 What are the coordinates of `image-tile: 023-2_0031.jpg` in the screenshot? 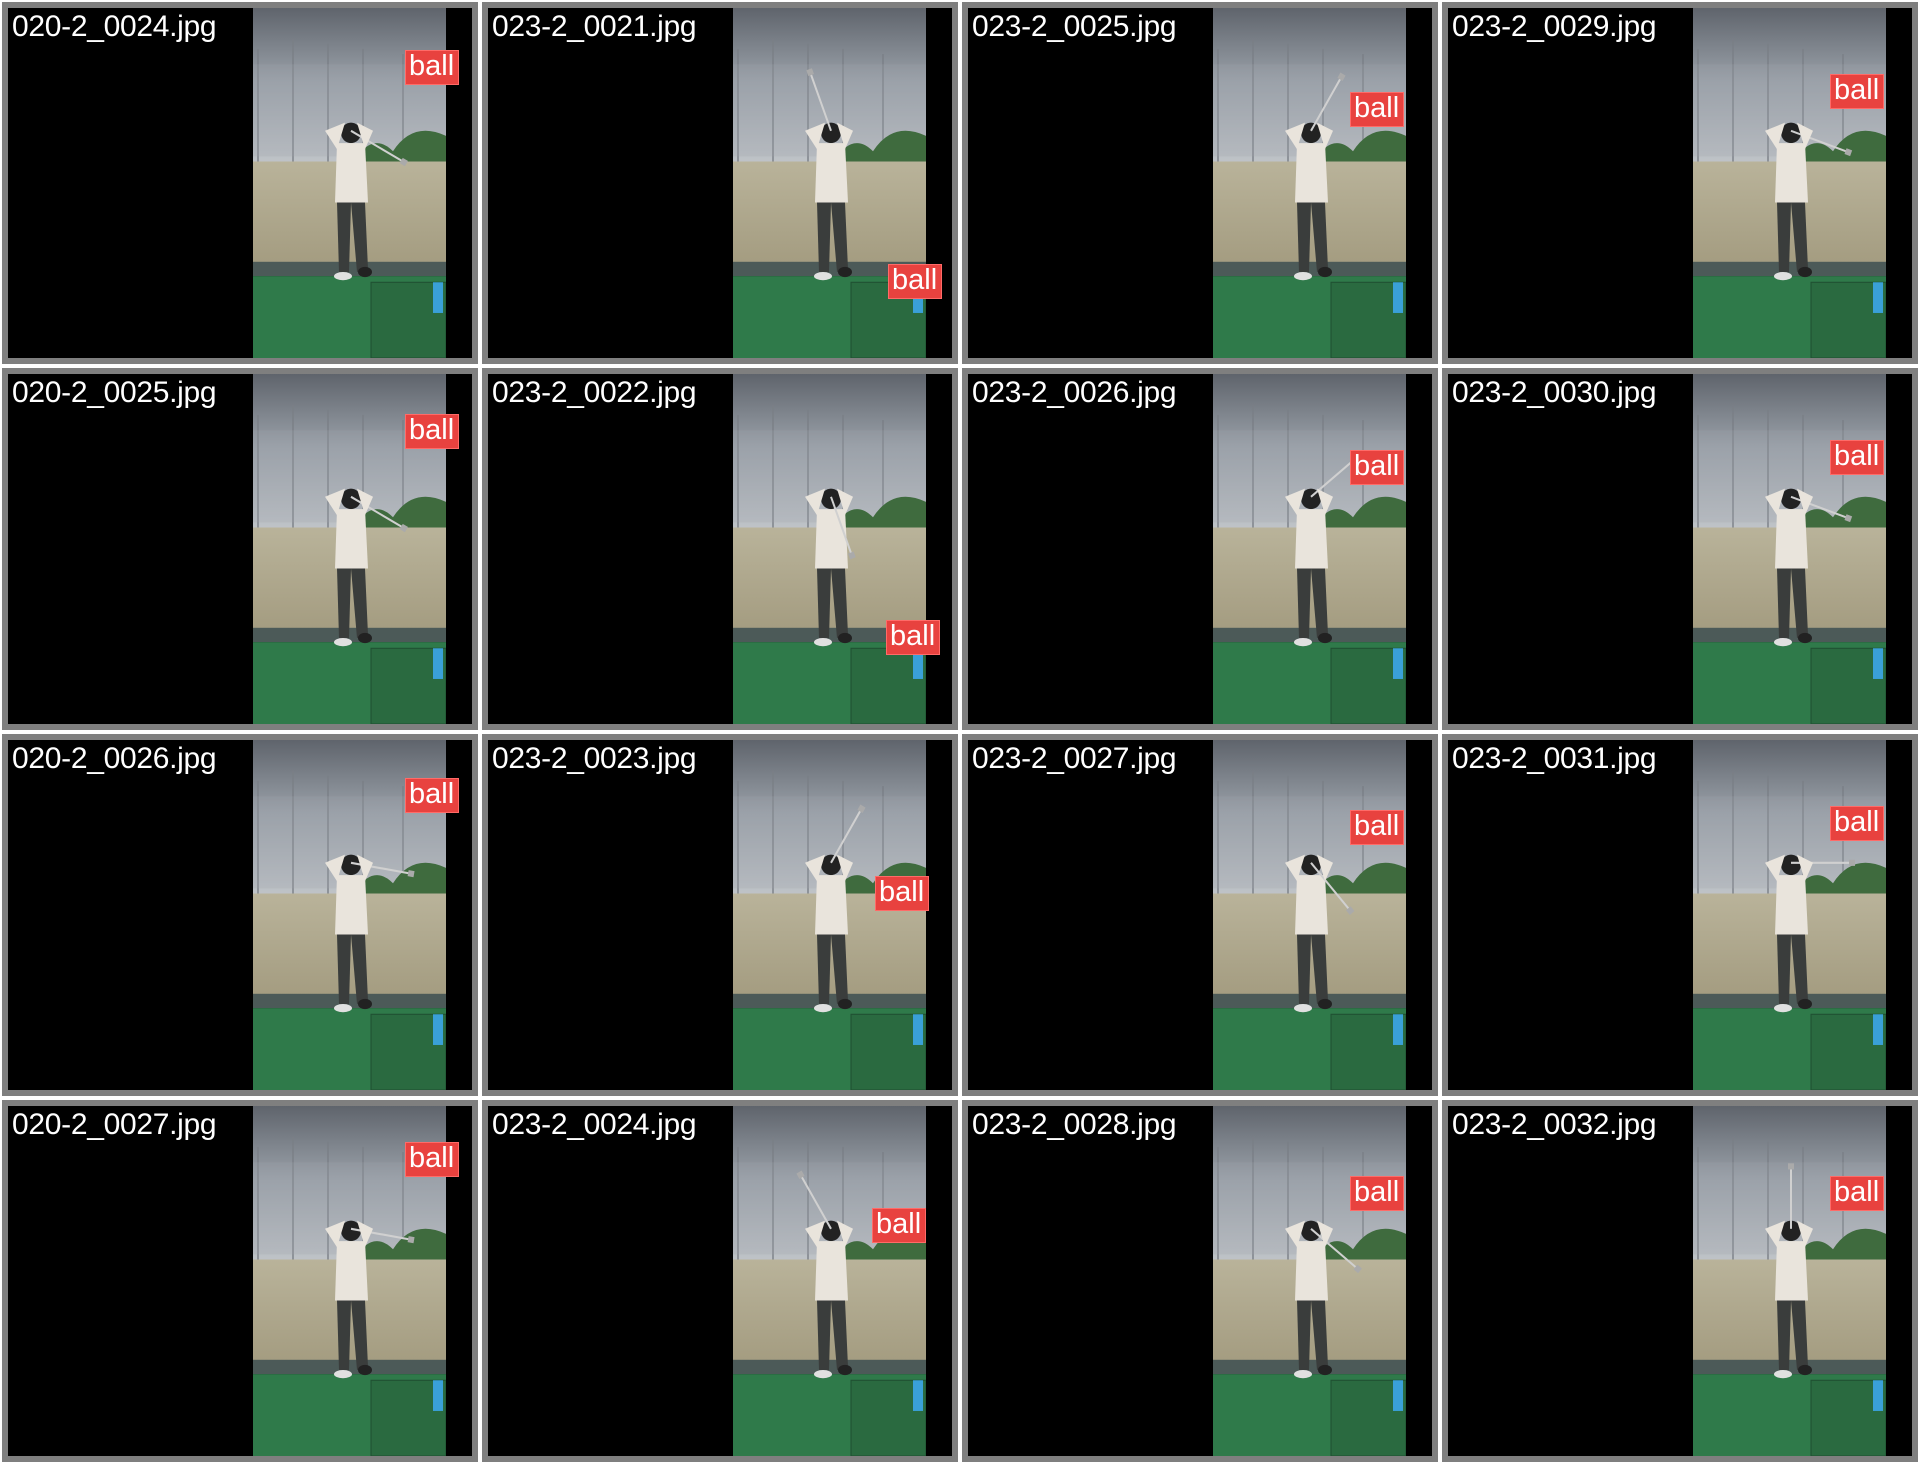 It's located at (1680, 915).